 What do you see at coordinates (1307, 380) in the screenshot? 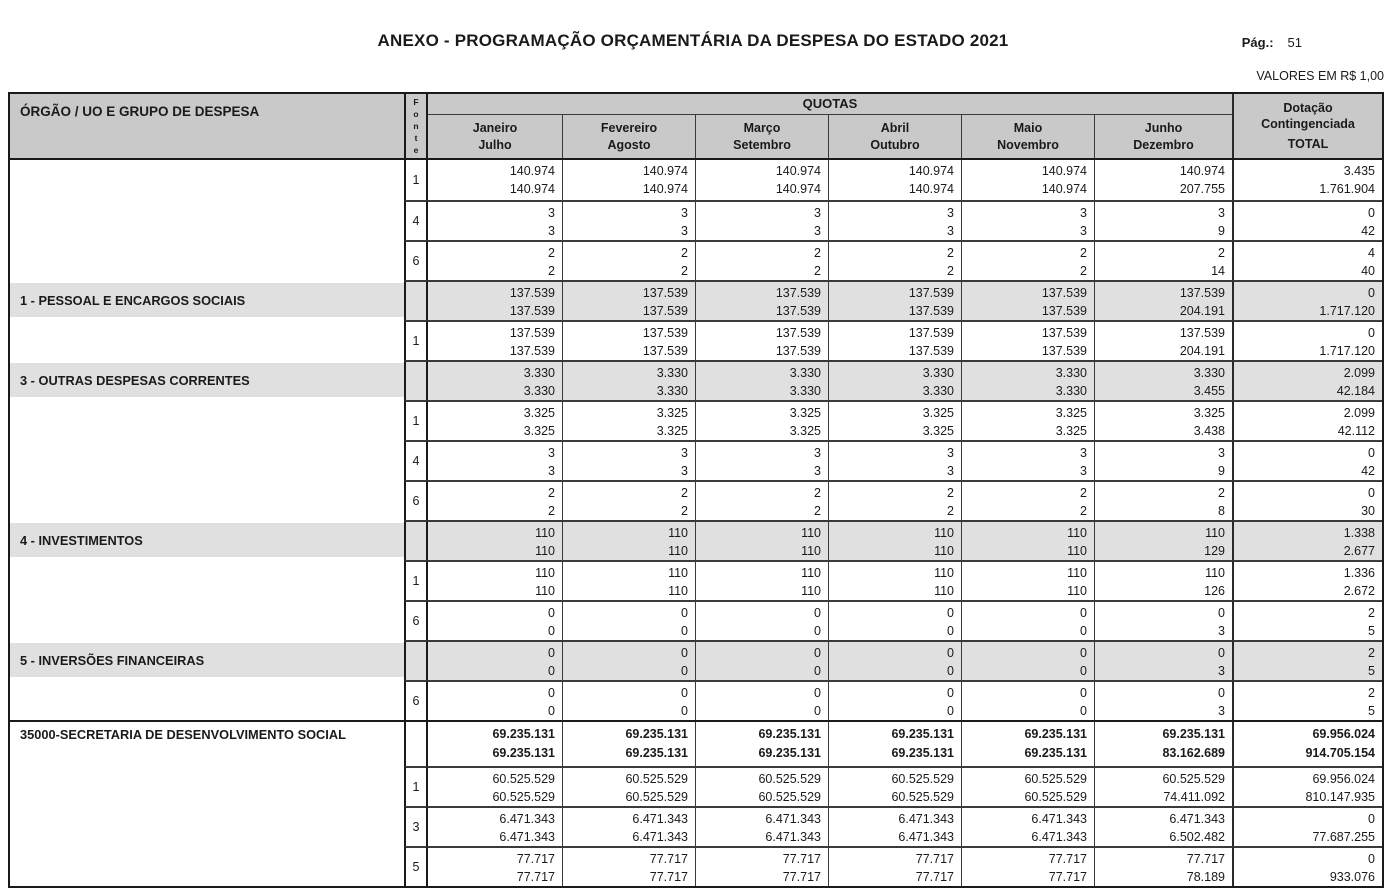
I see `total-cell: 2.099 42.184` at bounding box center [1307, 380].